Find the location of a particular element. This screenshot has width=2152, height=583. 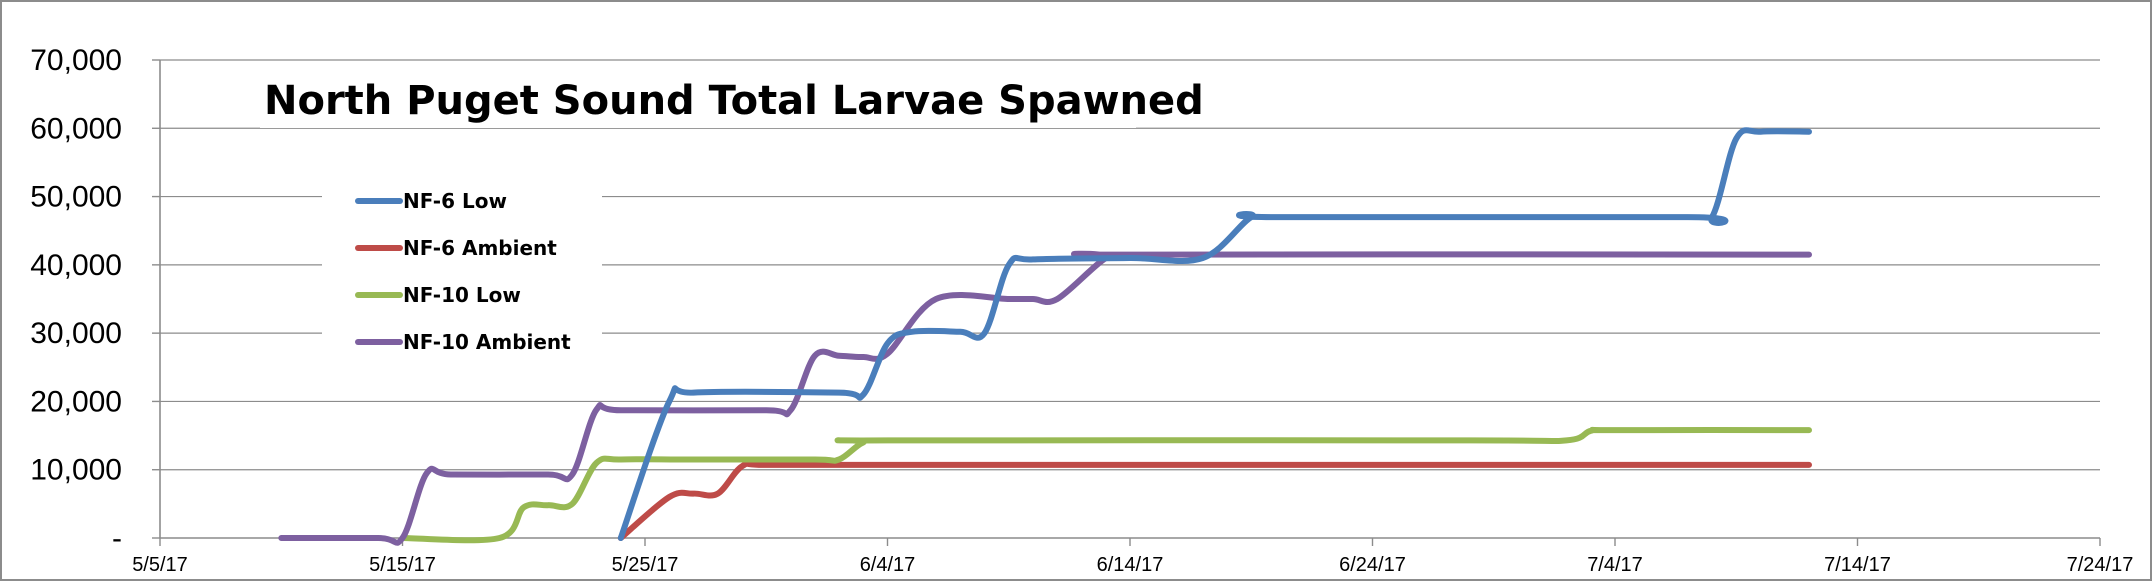

x-tick-label: 6/24/17 is located at coordinates (1372, 565).